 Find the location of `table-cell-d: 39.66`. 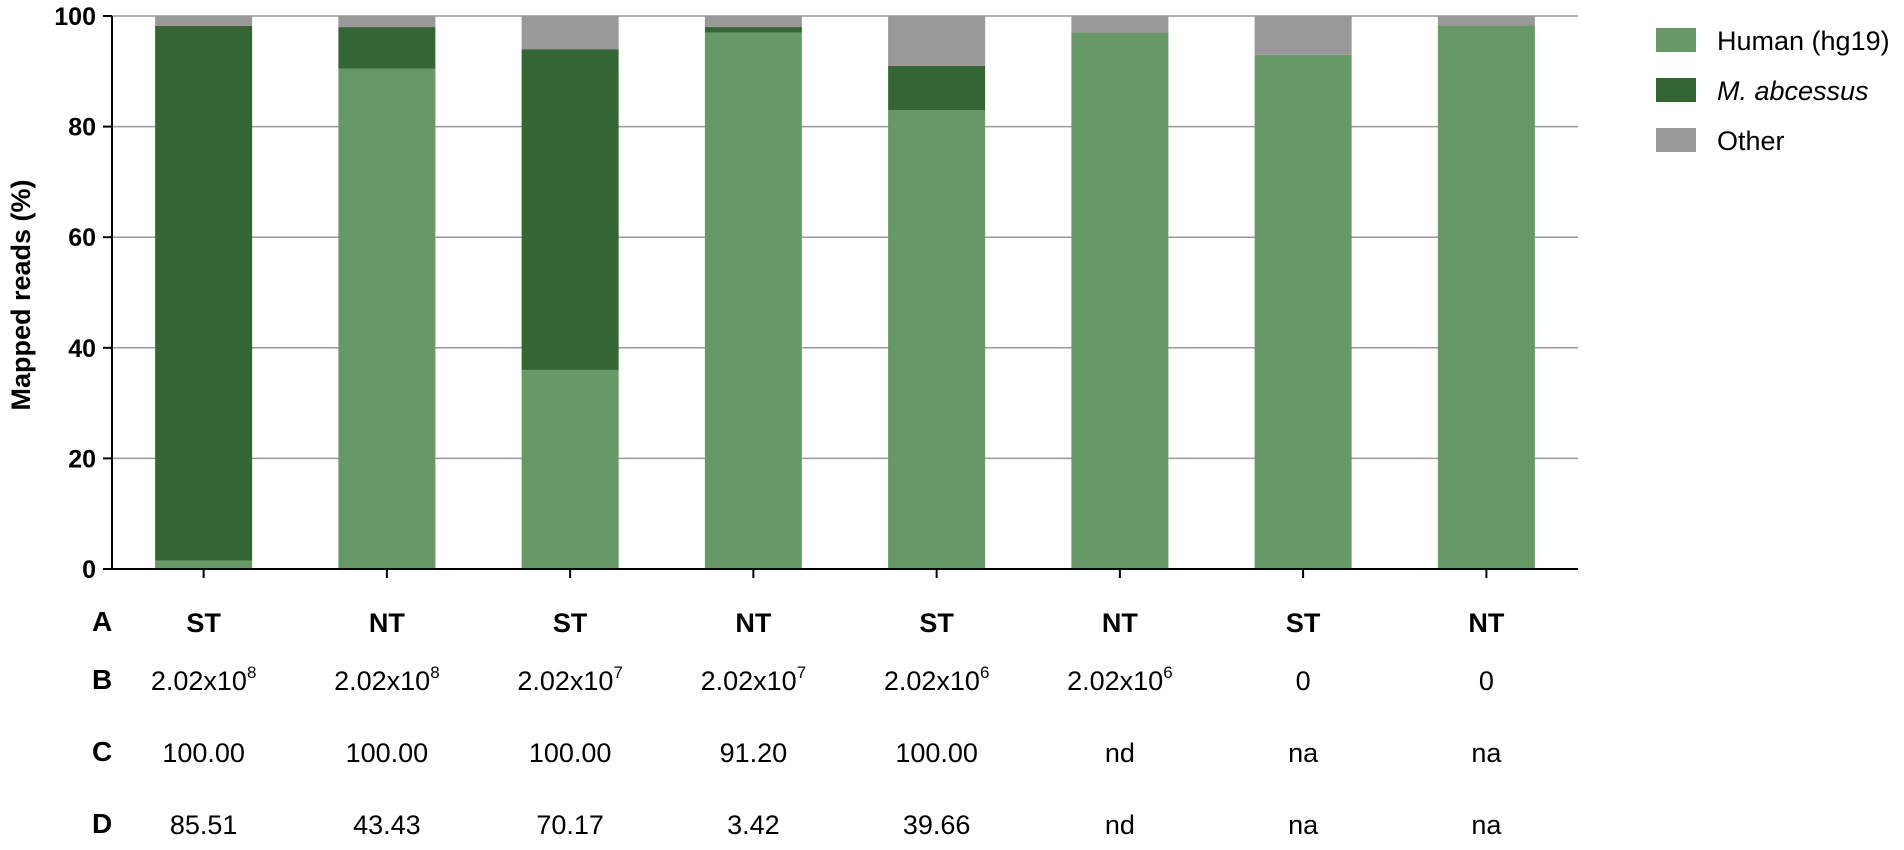

table-cell-d: 39.66 is located at coordinates (936, 825).